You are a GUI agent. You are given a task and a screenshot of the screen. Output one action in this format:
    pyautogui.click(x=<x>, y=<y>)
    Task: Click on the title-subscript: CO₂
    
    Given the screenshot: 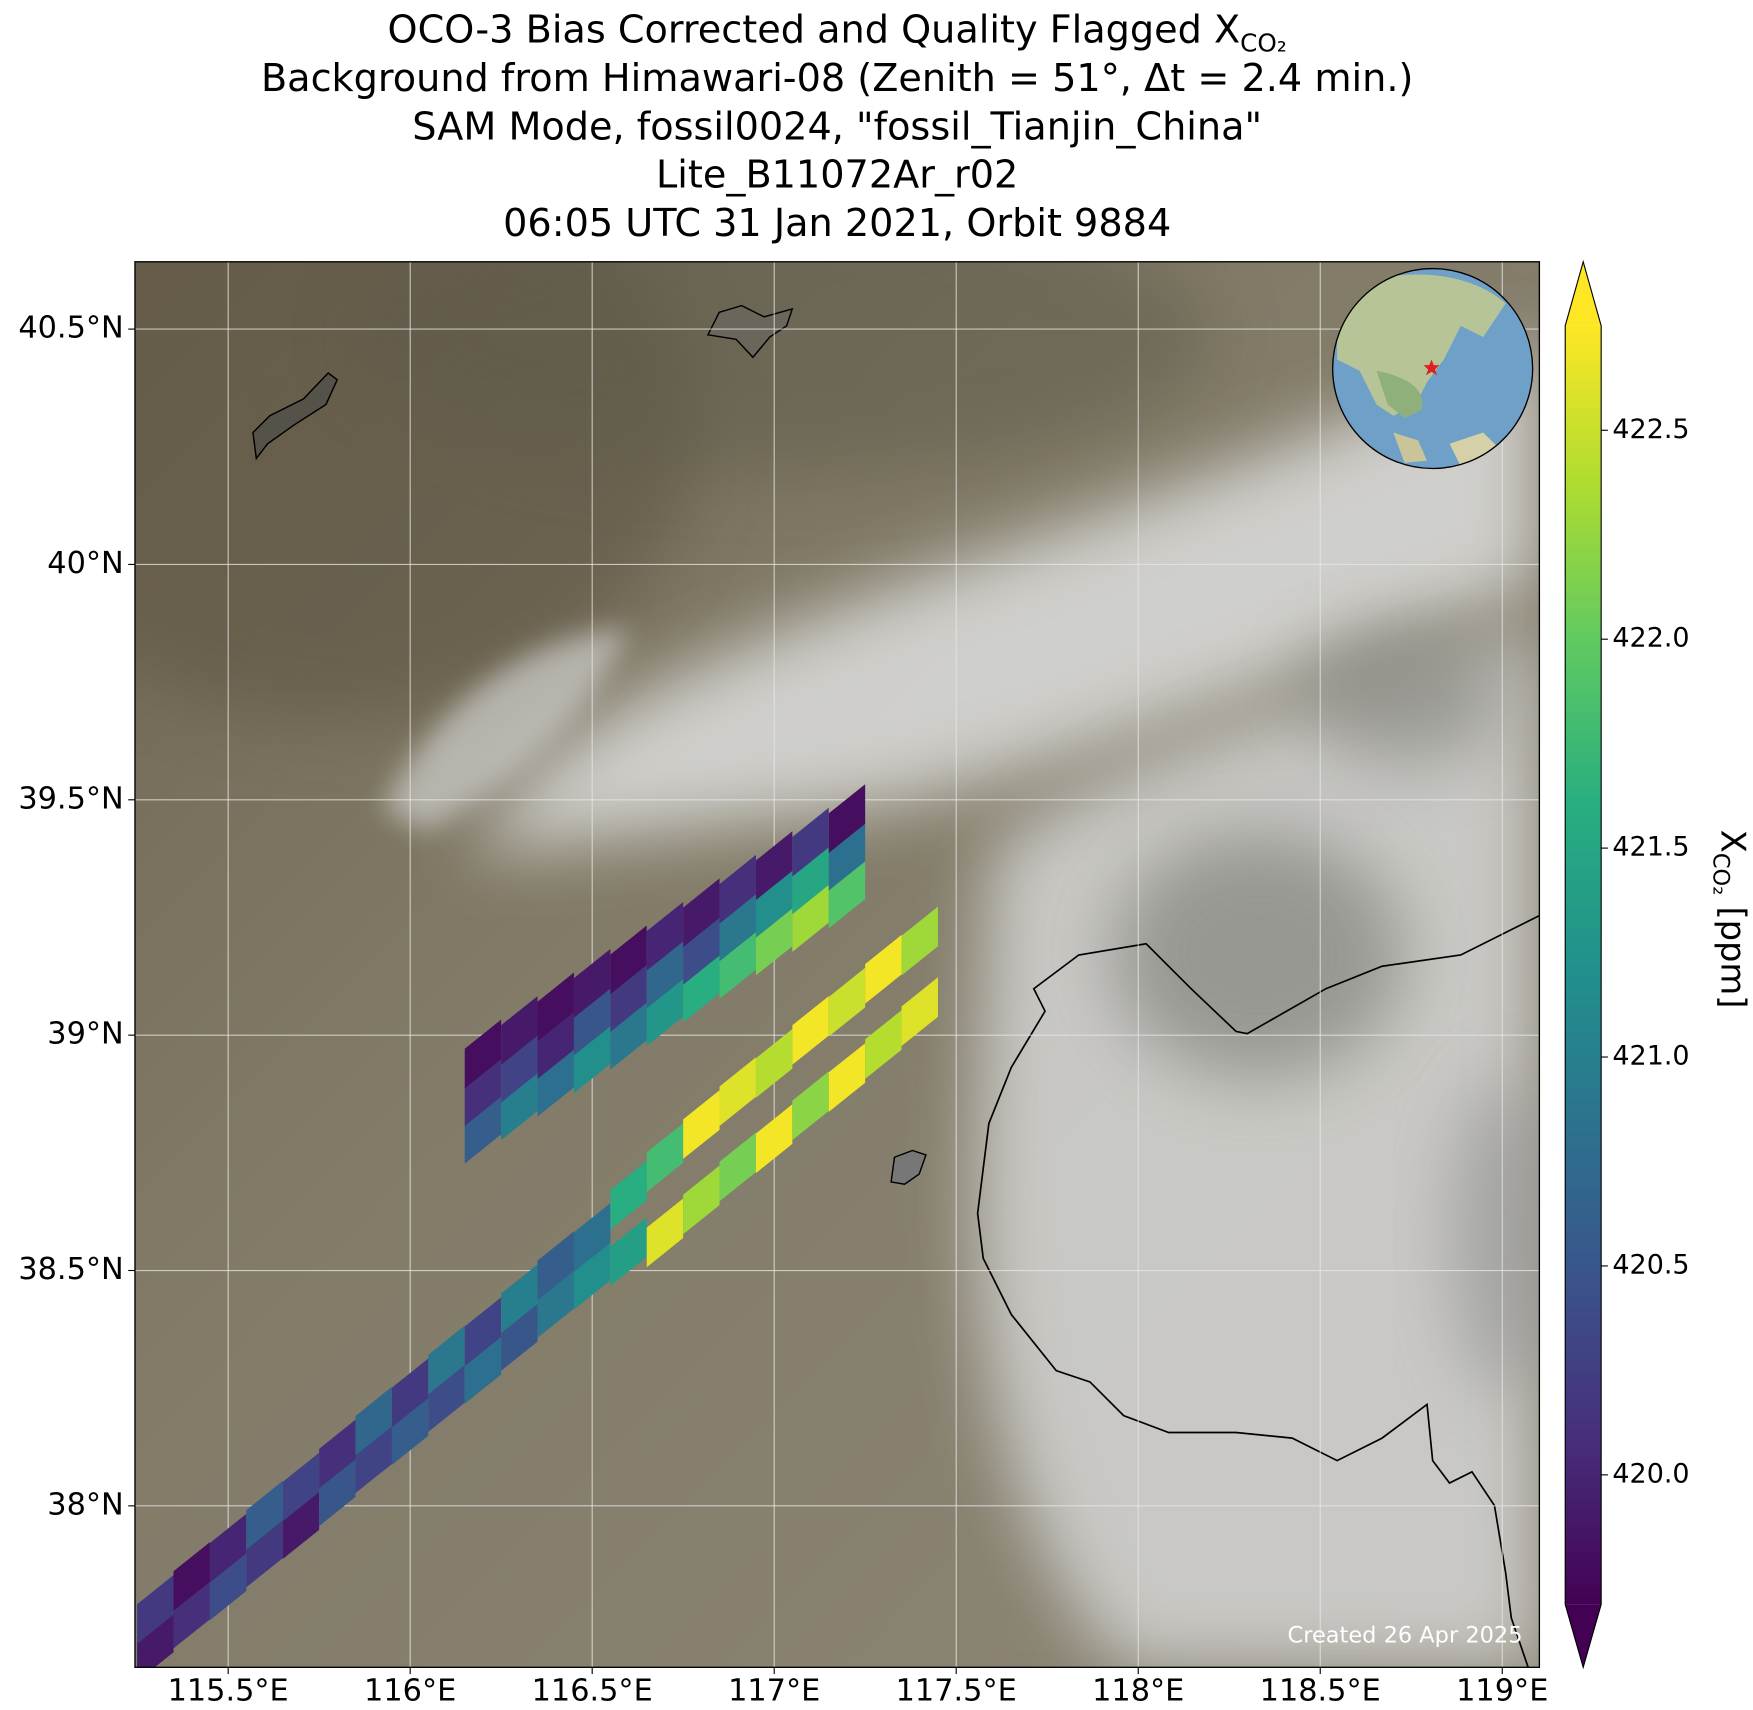 What is the action you would take?
    pyautogui.click(x=1263, y=43)
    